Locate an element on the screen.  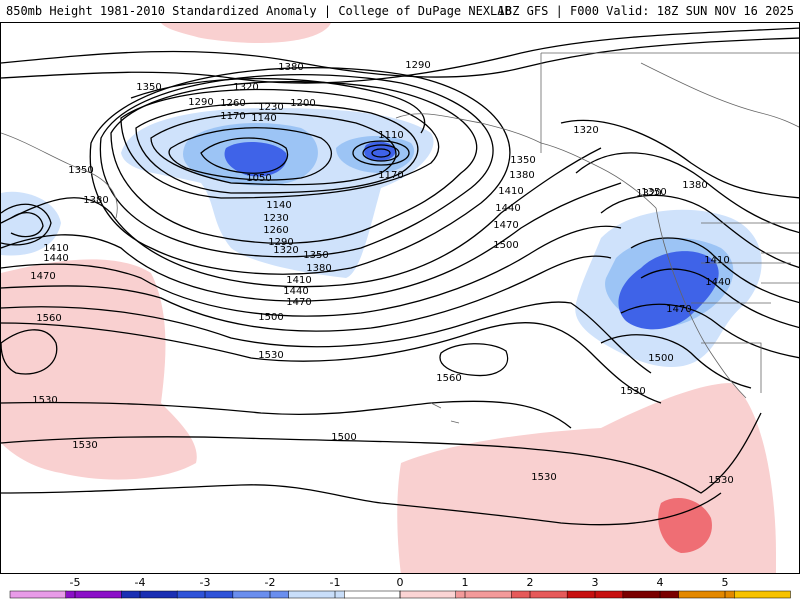
contour-label: 1050 is located at coordinates (258, 178).